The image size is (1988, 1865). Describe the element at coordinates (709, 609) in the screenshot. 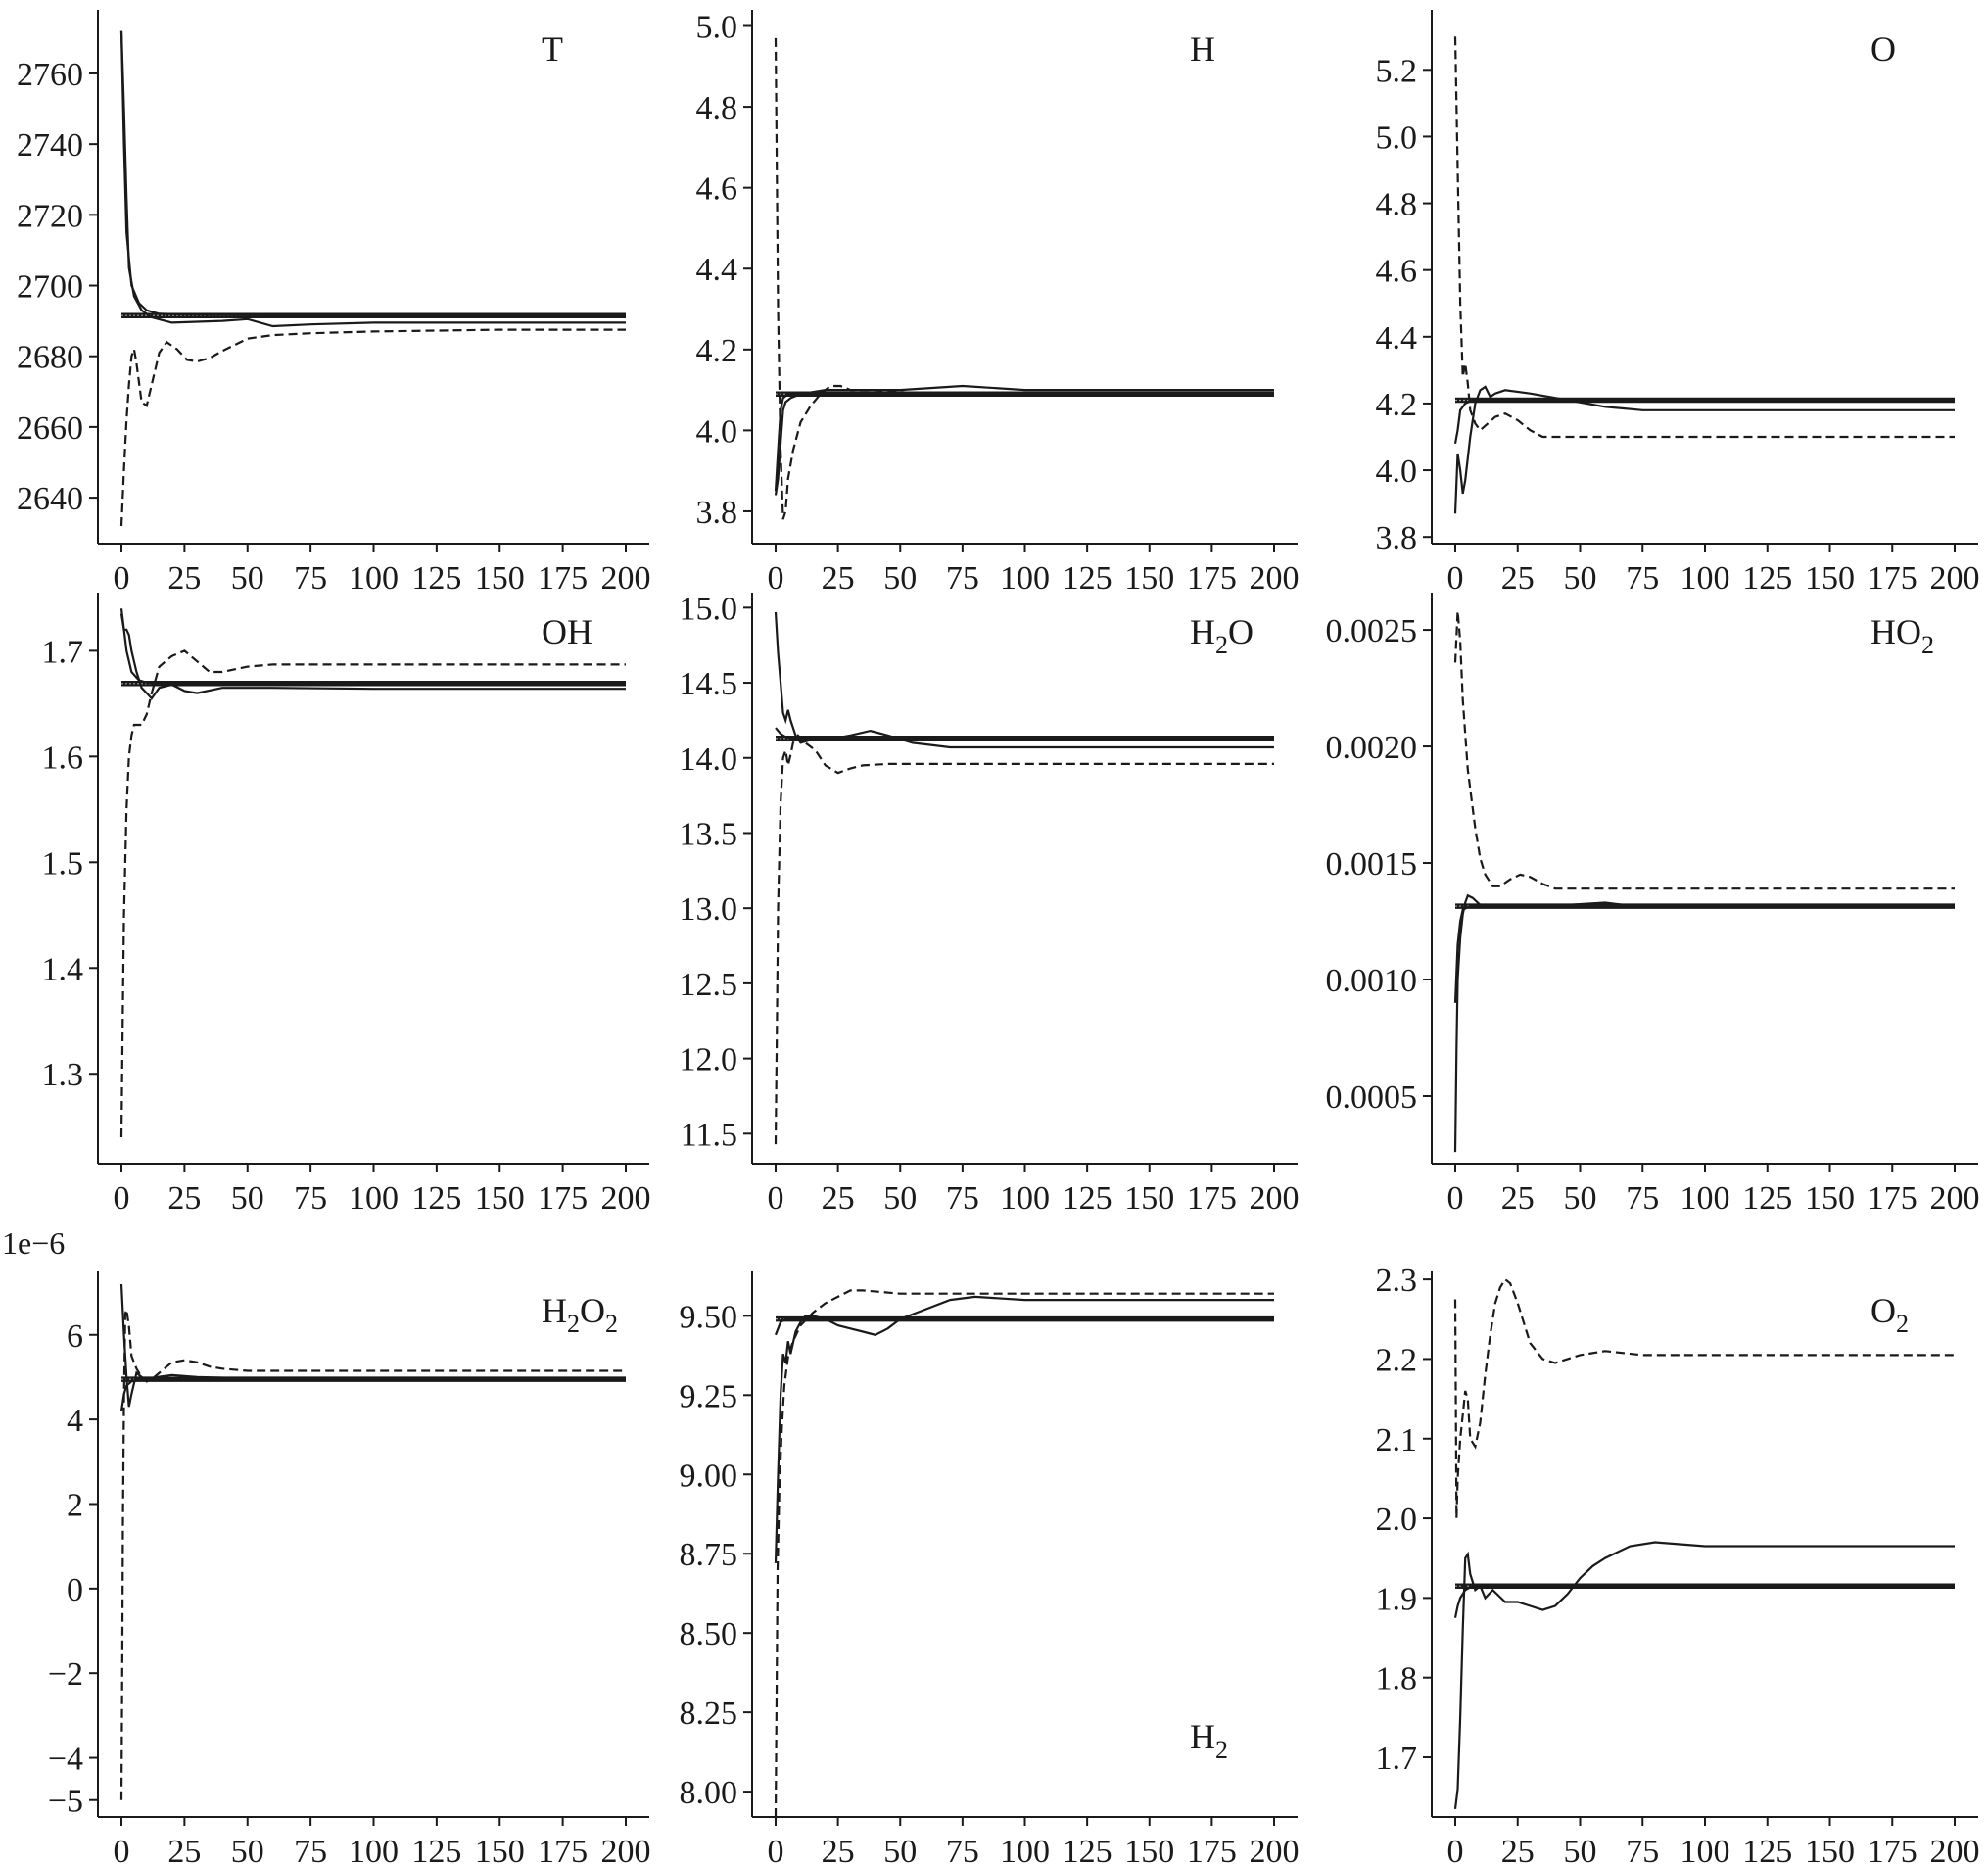

I see `y-tick-label: 15.0` at that location.